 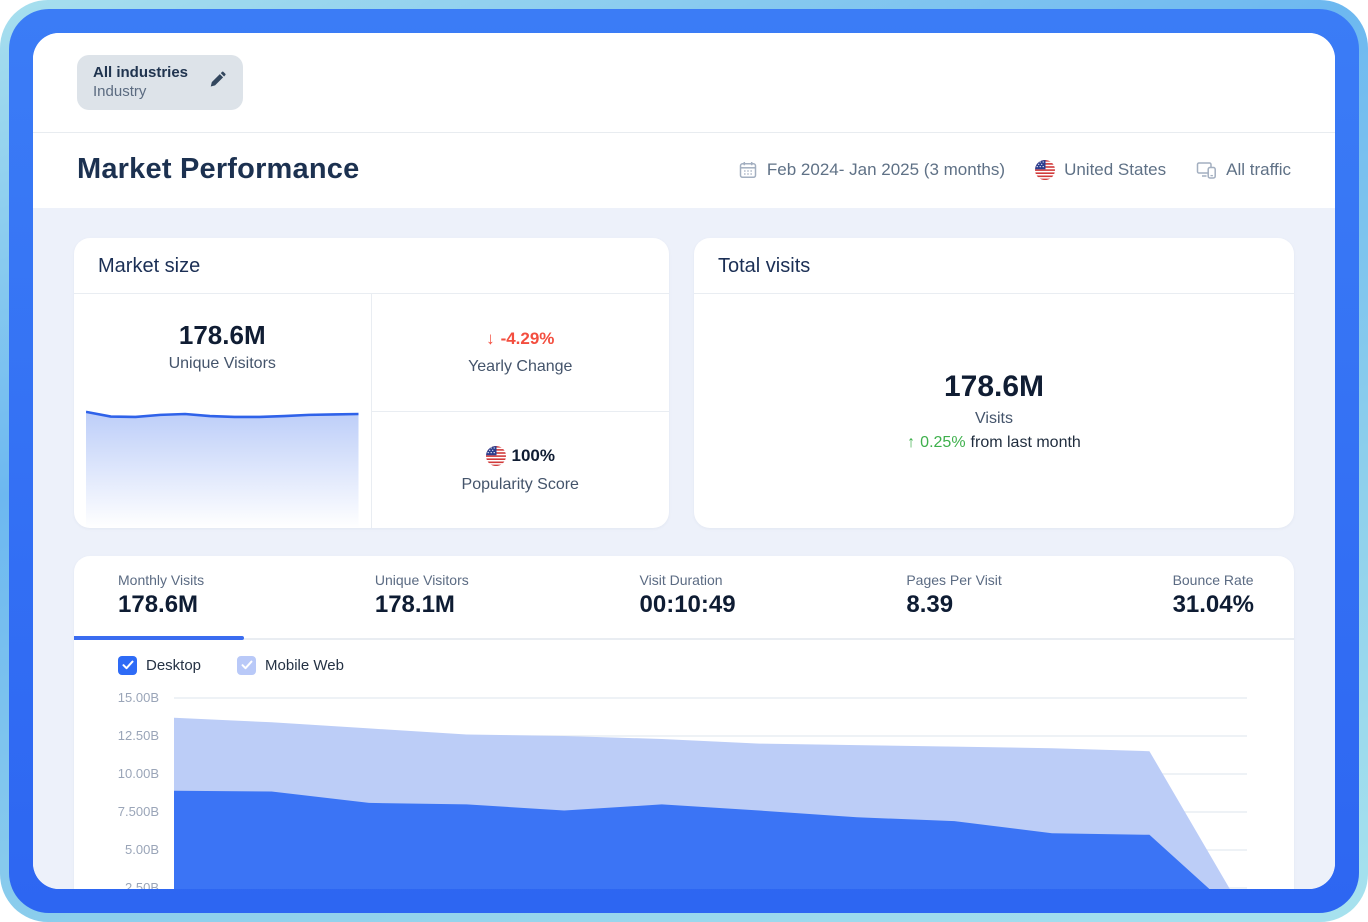 I want to click on y-axis-tick: 15.00B, so click(x=138, y=697).